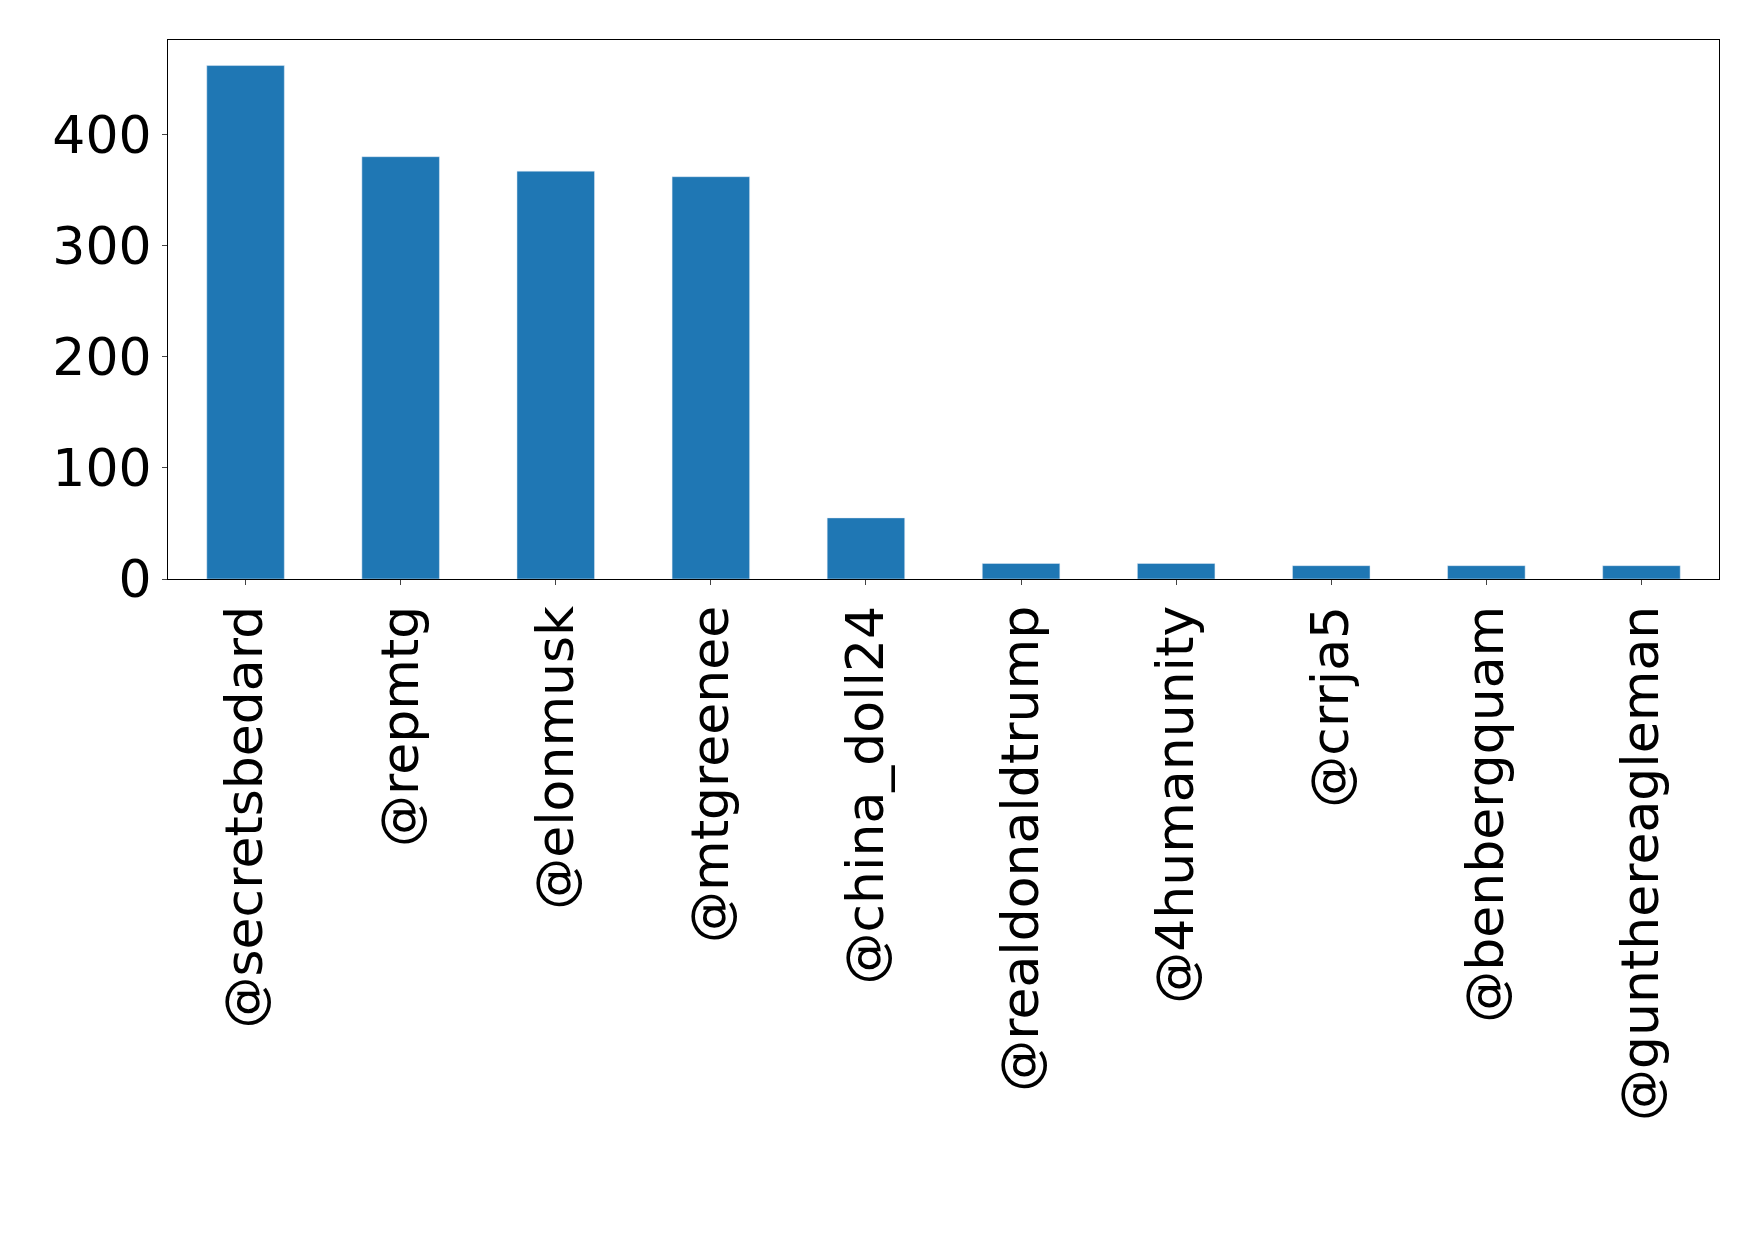 The height and width of the screenshot is (1247, 1759). What do you see at coordinates (399, 726) in the screenshot?
I see `x-tick-label: @repmtg` at bounding box center [399, 726].